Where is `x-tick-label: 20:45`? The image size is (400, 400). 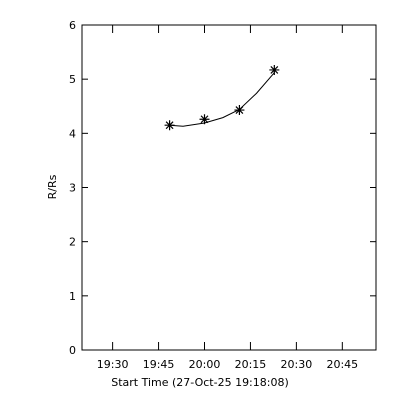 x-tick-label: 20:45 is located at coordinates (342, 364).